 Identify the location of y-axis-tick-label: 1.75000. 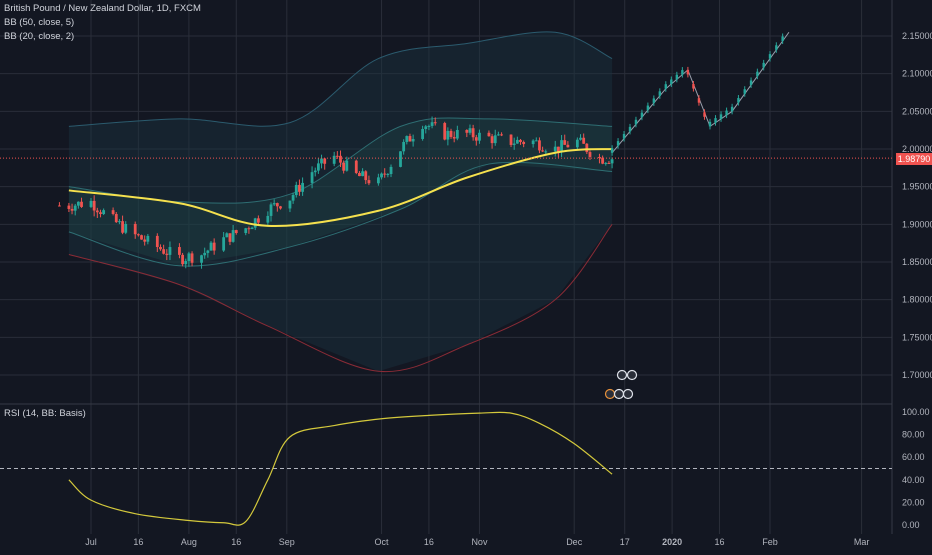
(917, 337).